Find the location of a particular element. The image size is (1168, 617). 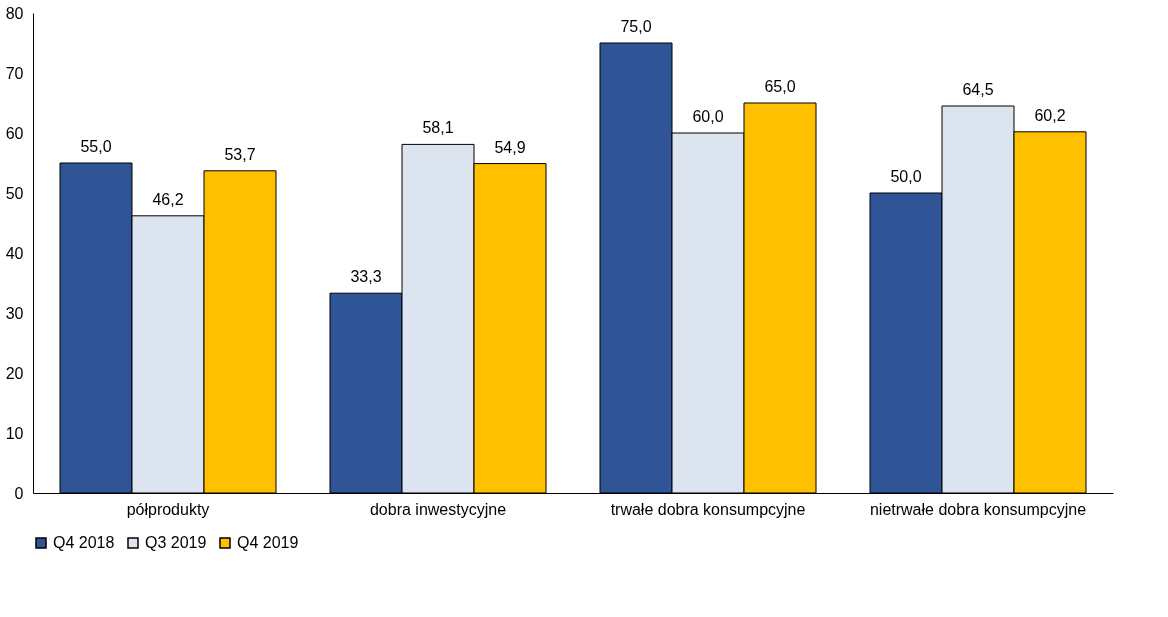

data-label: 75,0 is located at coordinates (636, 26).